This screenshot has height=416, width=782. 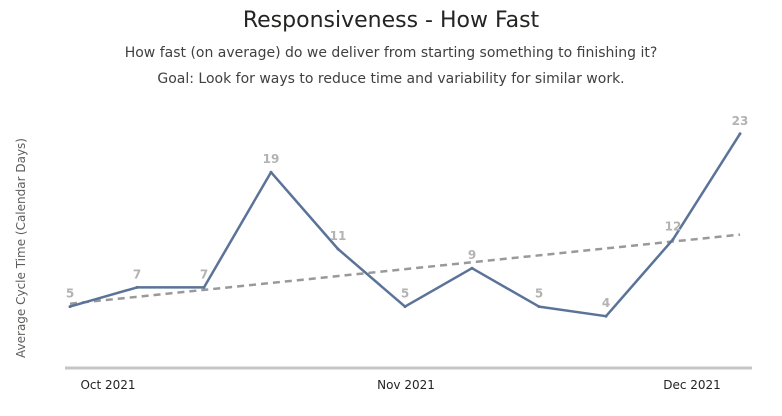 What do you see at coordinates (338, 236) in the screenshot?
I see `data-label: 11` at bounding box center [338, 236].